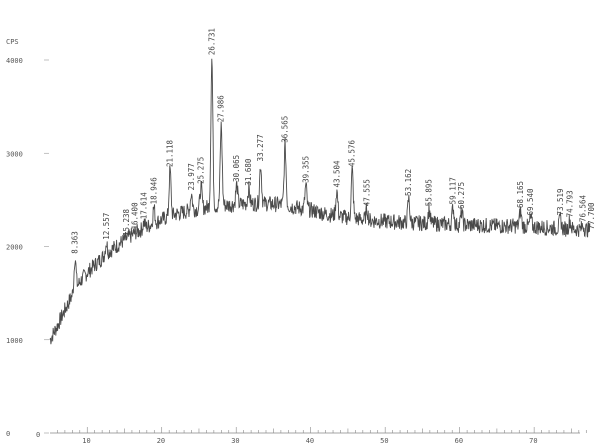  What do you see at coordinates (211, 41) in the screenshot?
I see `peak-label: 26.731` at bounding box center [211, 41].